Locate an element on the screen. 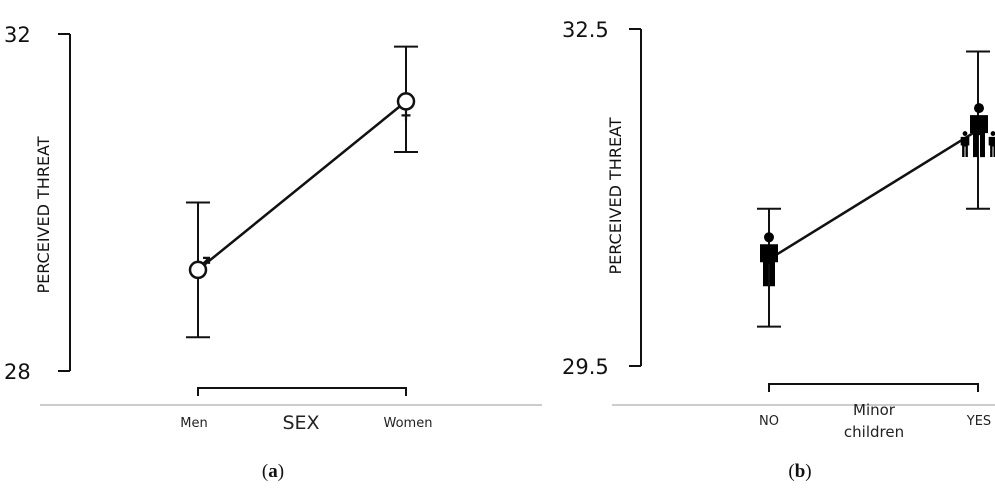  panel-b-point-no-person-icon-head is located at coordinates (769, 237).